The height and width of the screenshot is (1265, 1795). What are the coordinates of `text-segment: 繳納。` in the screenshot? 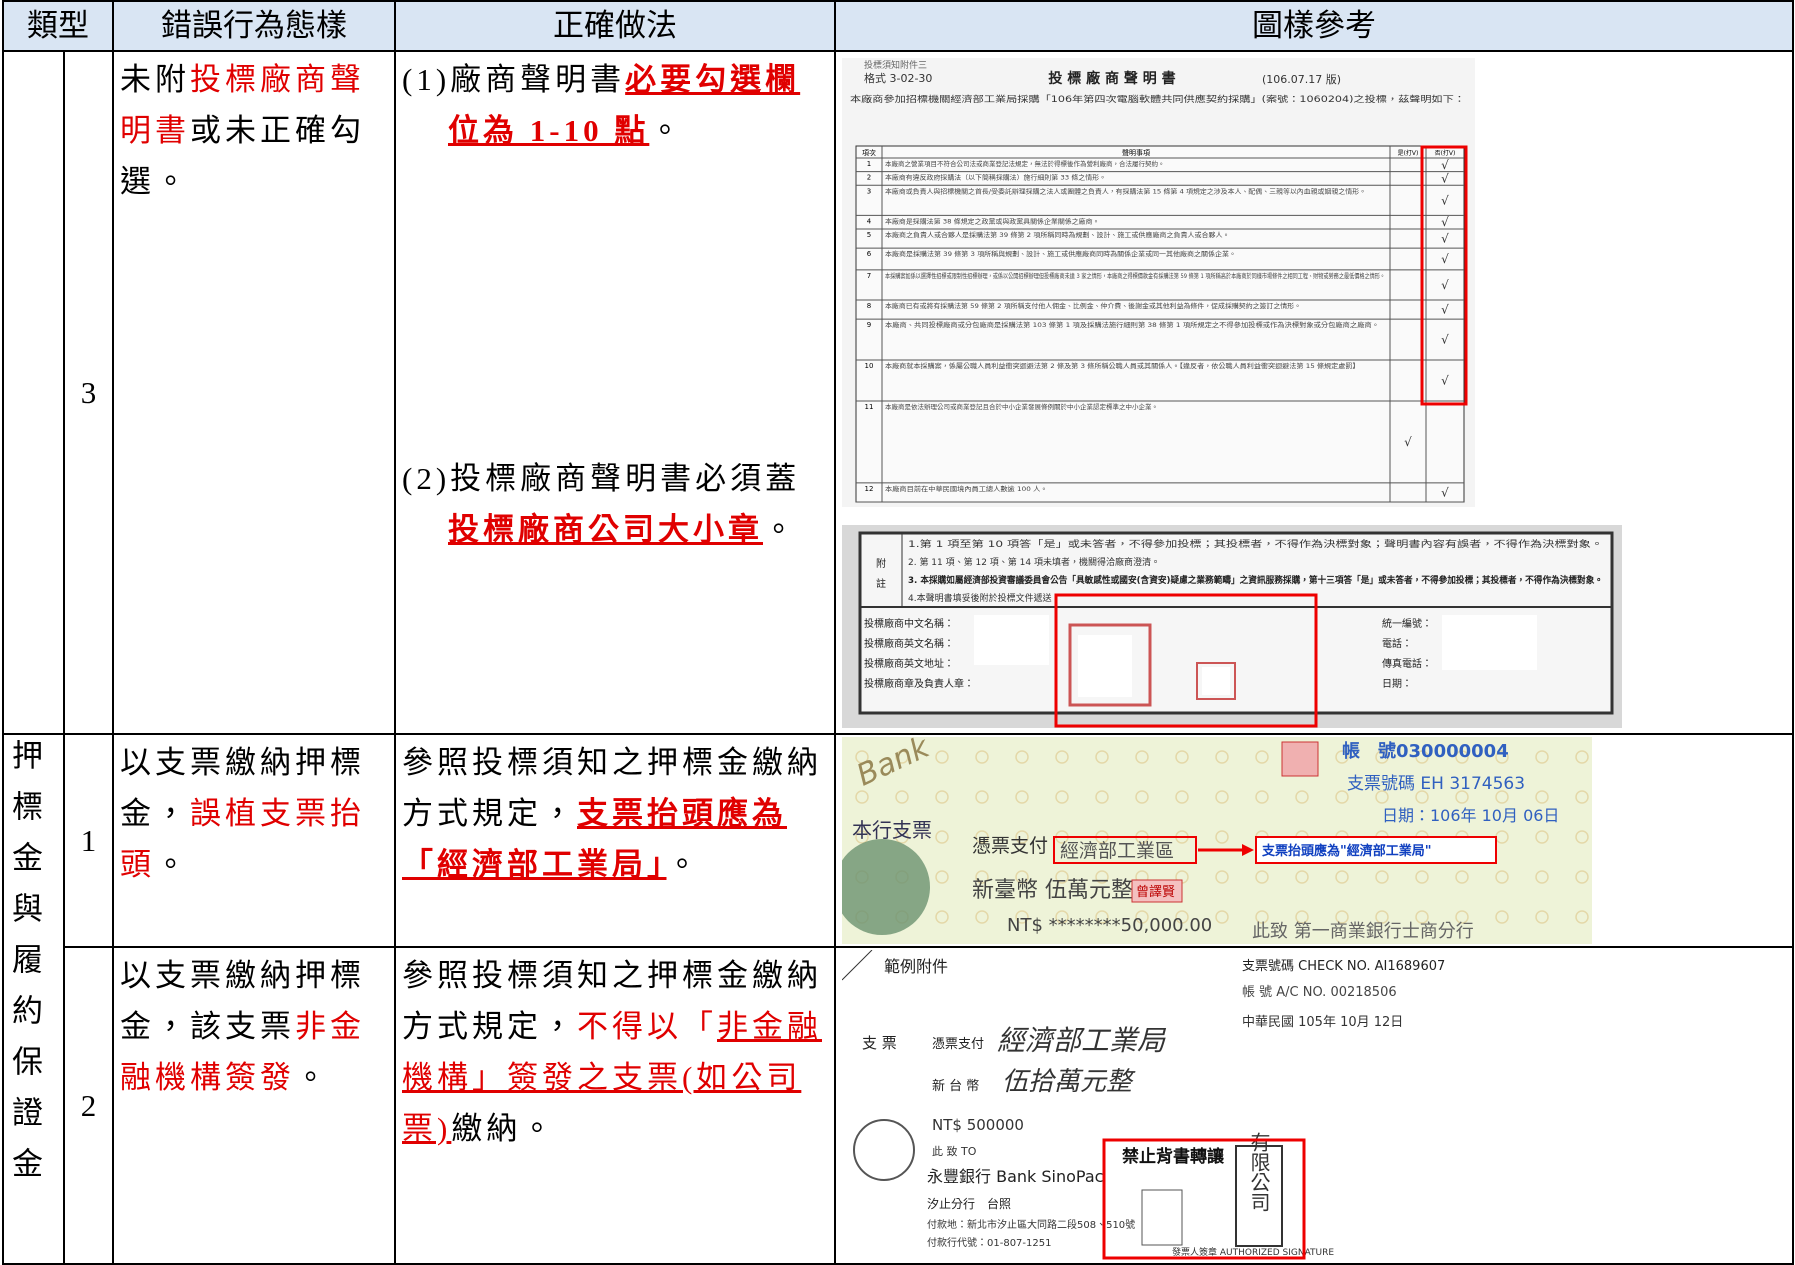 It's located at (504, 1128).